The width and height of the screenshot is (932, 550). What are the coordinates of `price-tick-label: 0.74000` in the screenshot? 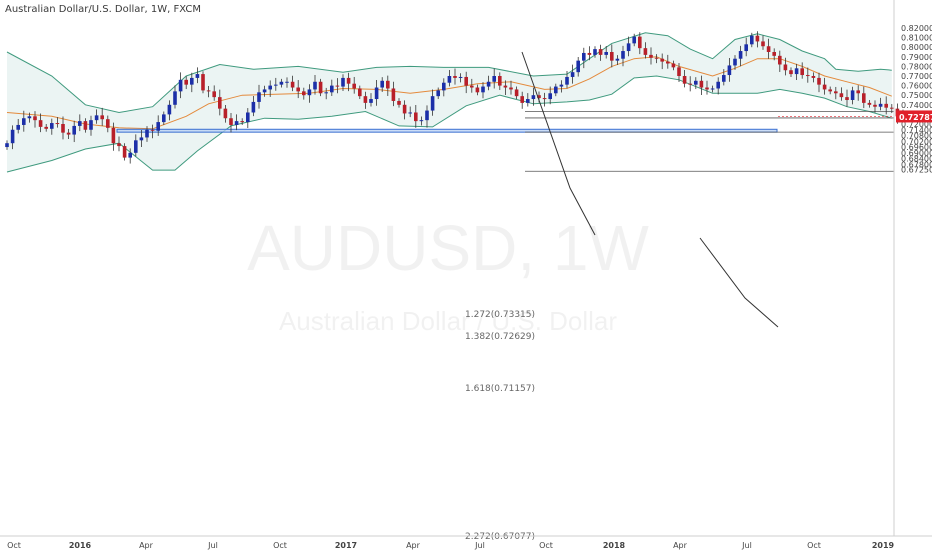 It's located at (916, 105).